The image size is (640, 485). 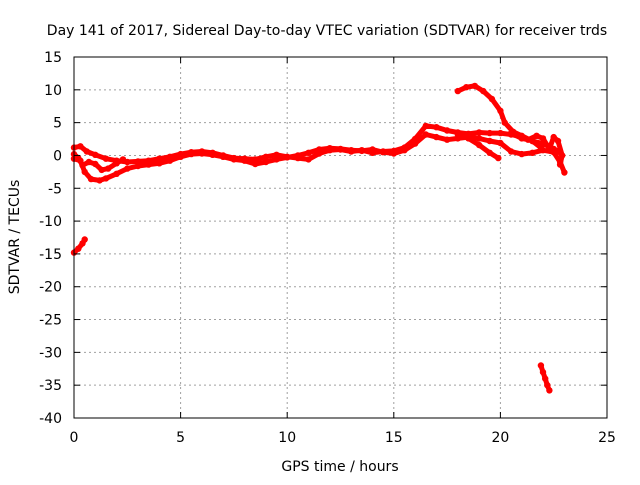 What do you see at coordinates (50, 321) in the screenshot?
I see `y-tick-label: -25` at bounding box center [50, 321].